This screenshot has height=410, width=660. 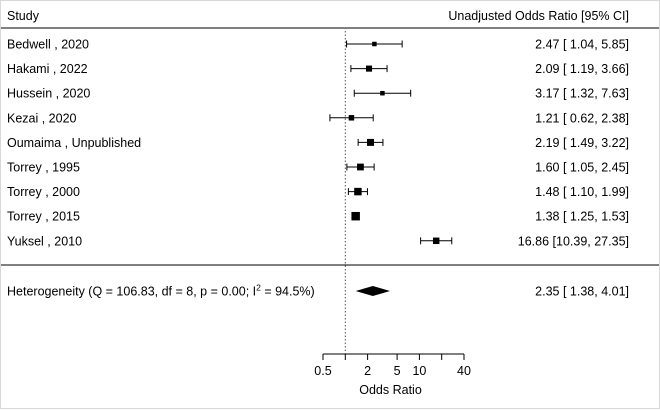 What do you see at coordinates (43, 192) in the screenshot?
I see `study-name: Torrey , 2000` at bounding box center [43, 192].